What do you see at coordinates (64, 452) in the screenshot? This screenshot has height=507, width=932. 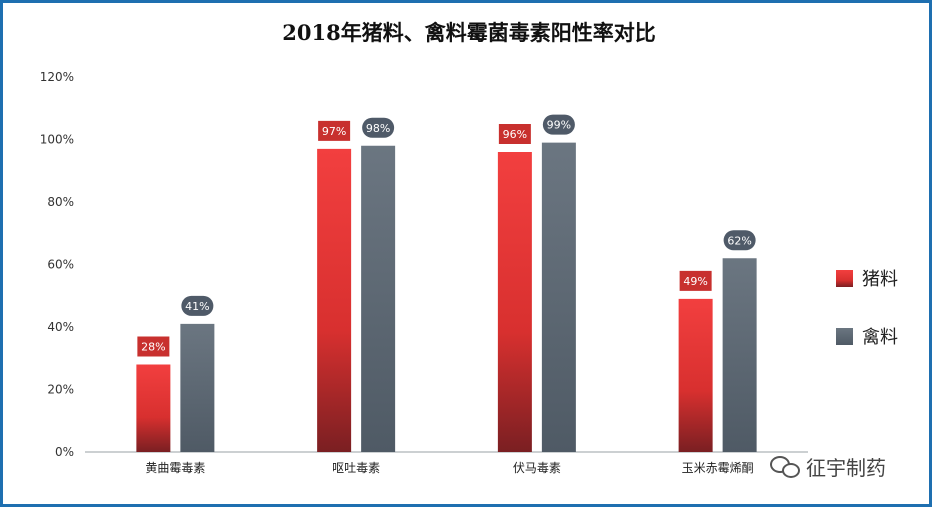 I see `y-tick-label: 0%` at bounding box center [64, 452].